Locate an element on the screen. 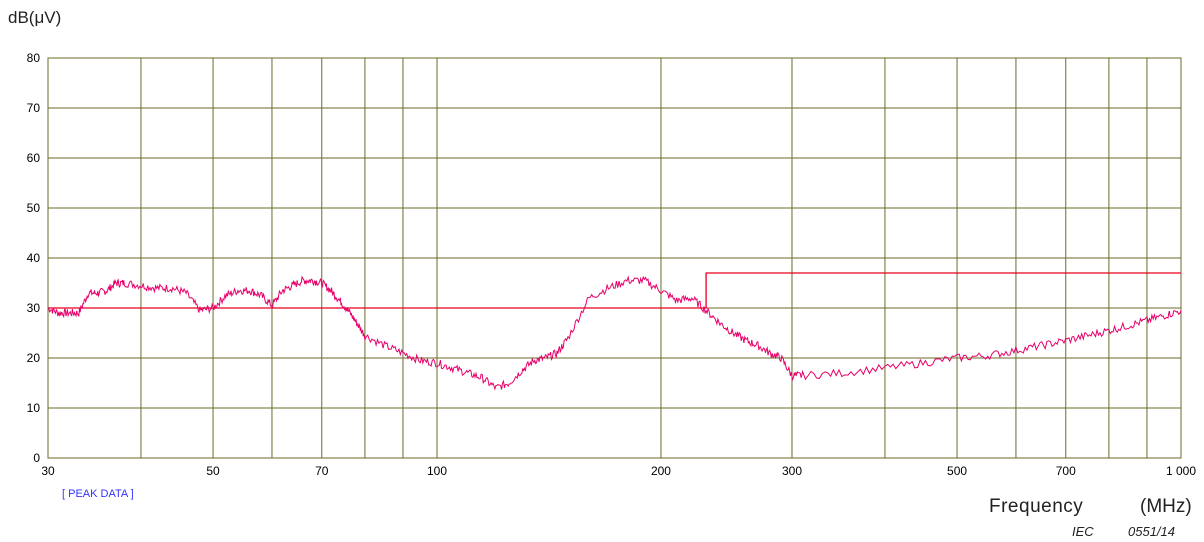  peak-data-label: [ PEAK DATA ] is located at coordinates (98, 494).